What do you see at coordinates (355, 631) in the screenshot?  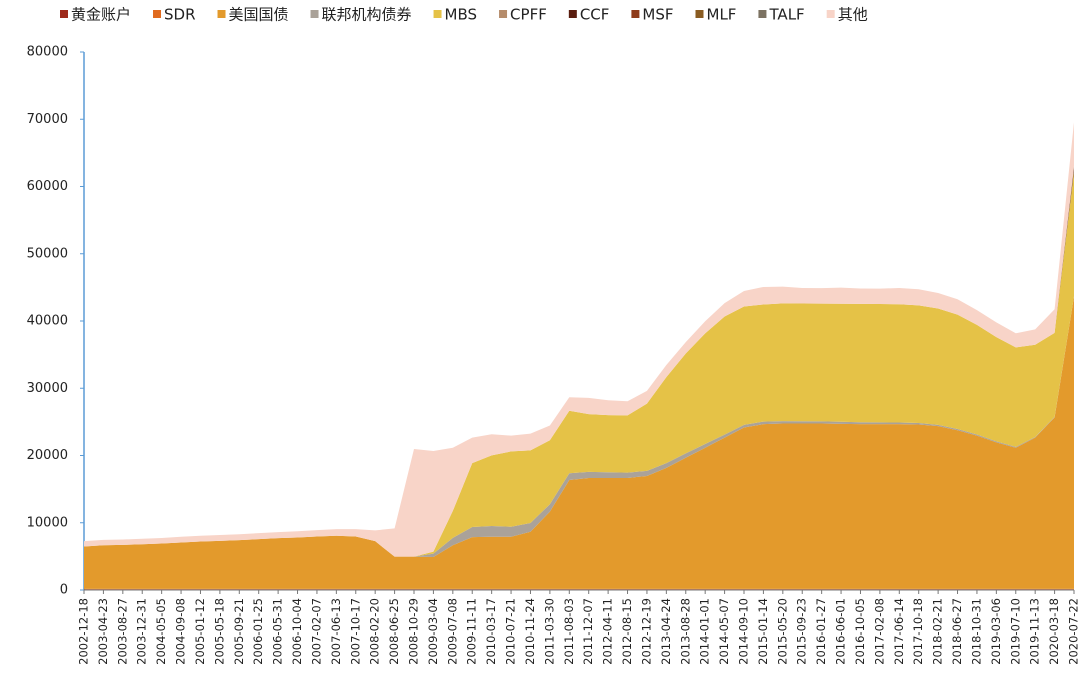 I see `x-tick-label: 2007-10-17` at bounding box center [355, 631].